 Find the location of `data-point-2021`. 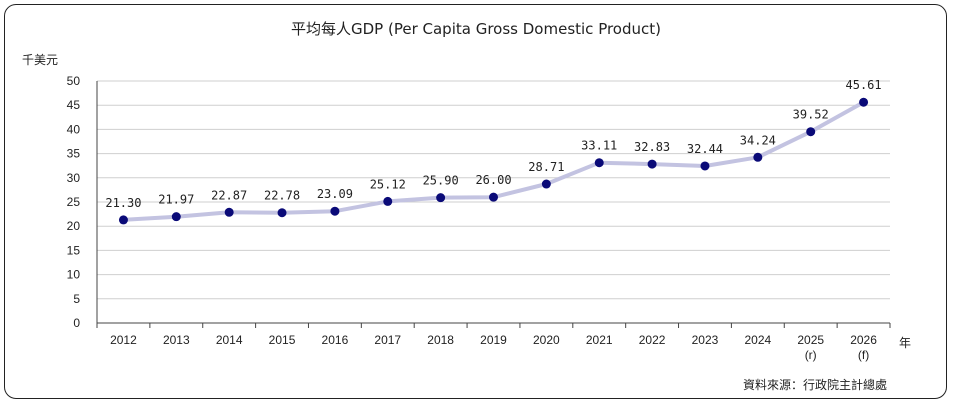

data-point-2021 is located at coordinates (599, 163).